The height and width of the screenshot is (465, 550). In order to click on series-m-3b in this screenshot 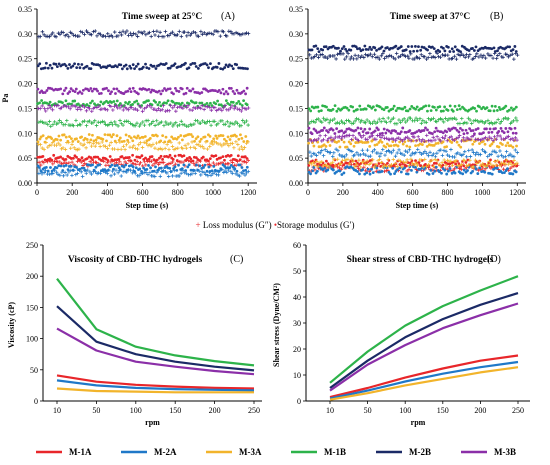, I will do `click(413, 135)`.